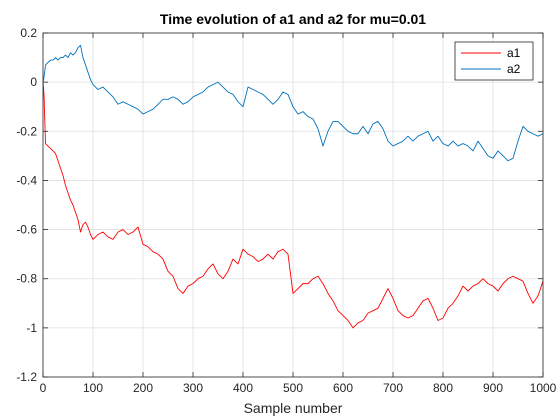 The width and height of the screenshot is (560, 420). I want to click on legend-box, so click(494, 61).